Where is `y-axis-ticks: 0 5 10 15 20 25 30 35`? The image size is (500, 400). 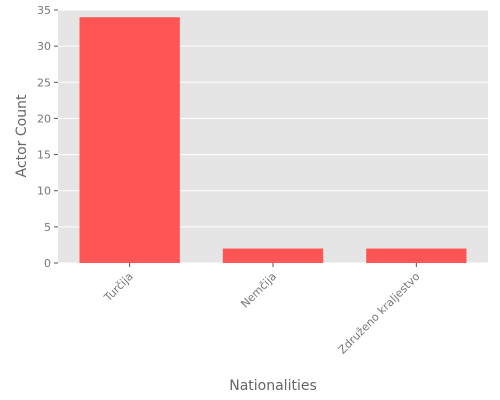 y-axis-ticks: 0 5 10 15 20 25 30 35 is located at coordinates (47, 137).